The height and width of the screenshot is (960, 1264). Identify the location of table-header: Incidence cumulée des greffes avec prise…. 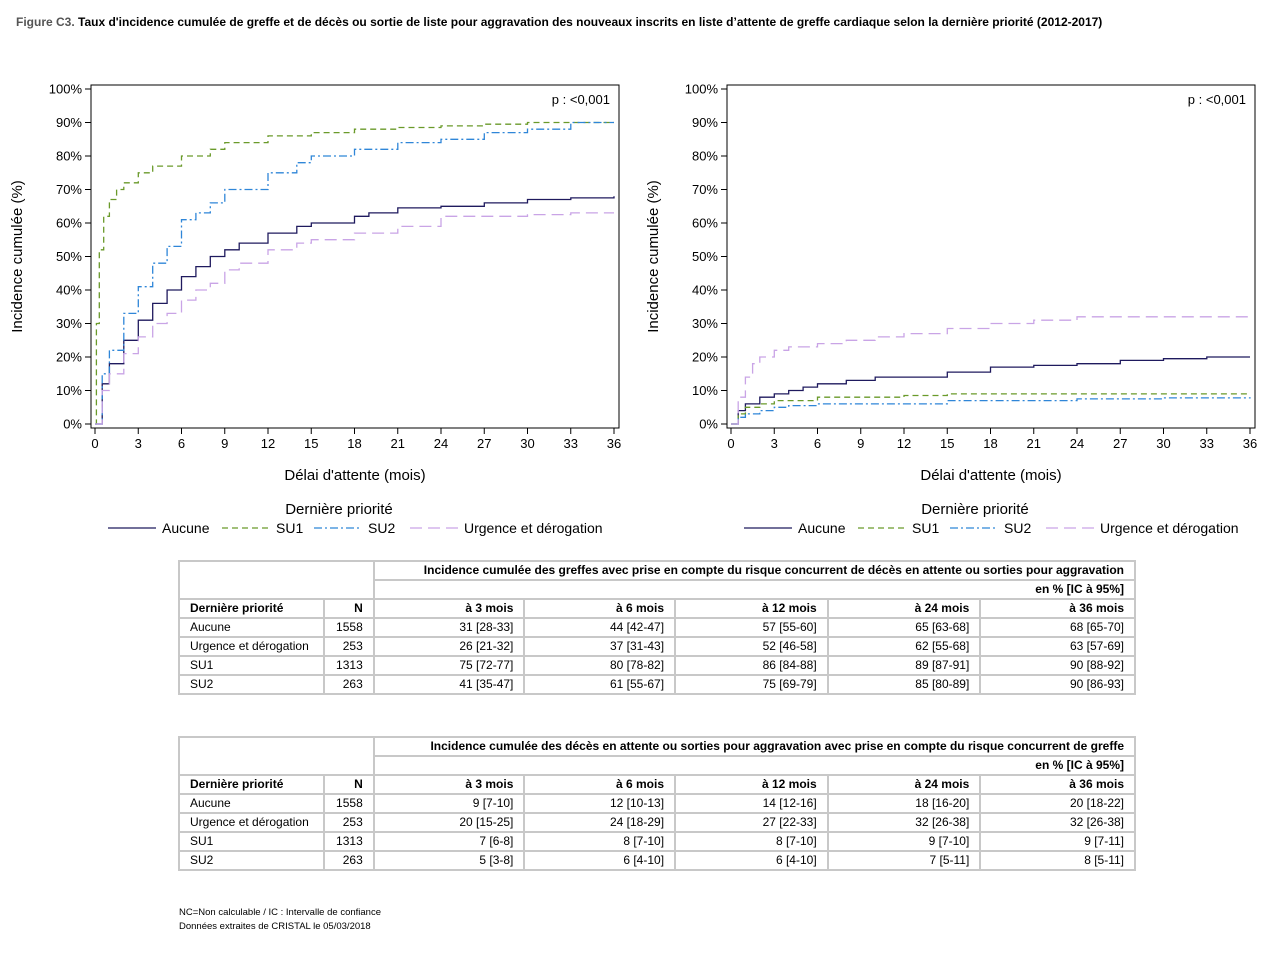
(754, 570).